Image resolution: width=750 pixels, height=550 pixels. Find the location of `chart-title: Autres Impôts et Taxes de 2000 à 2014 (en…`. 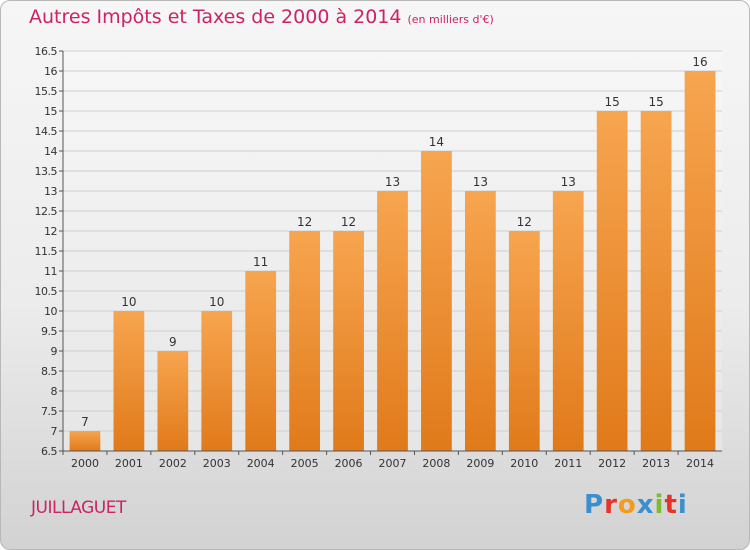

chart-title: Autres Impôts et Taxes de 2000 à 2014 (en… is located at coordinates (261, 17).